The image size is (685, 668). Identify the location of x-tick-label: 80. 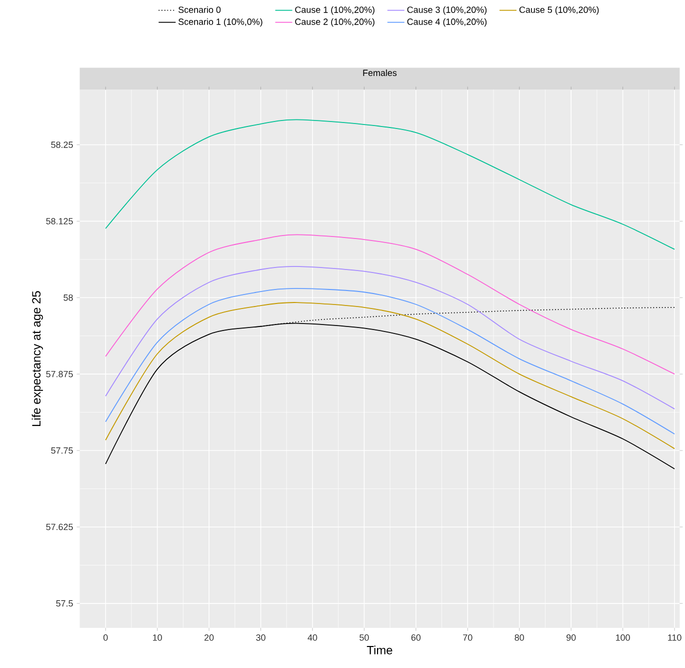
(519, 637).